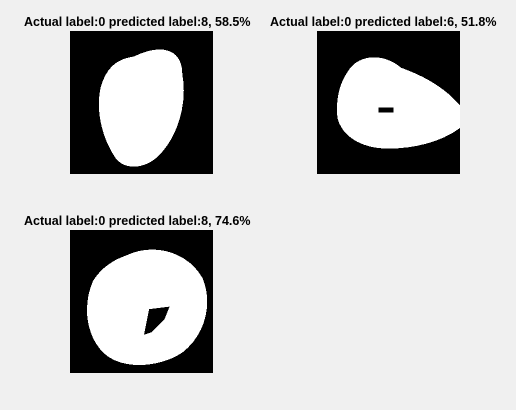 Image resolution: width=516 pixels, height=410 pixels. I want to click on digit-0-blob-graphic, so click(388, 102).